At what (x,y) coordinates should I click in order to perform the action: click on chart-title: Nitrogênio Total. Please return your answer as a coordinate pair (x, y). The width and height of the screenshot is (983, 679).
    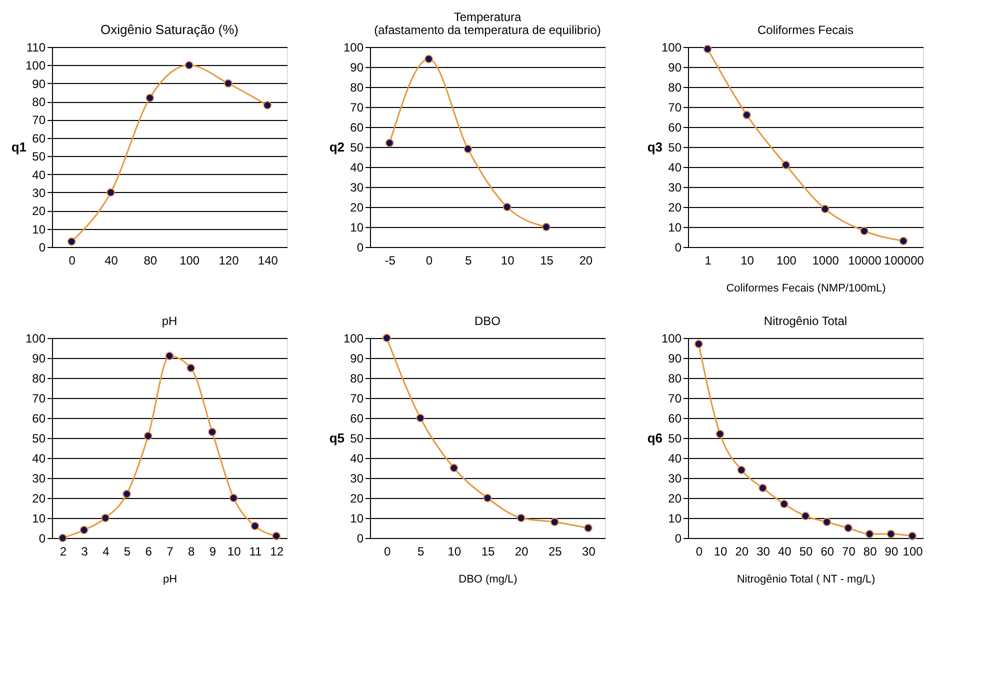
    Looking at the image, I should click on (806, 321).